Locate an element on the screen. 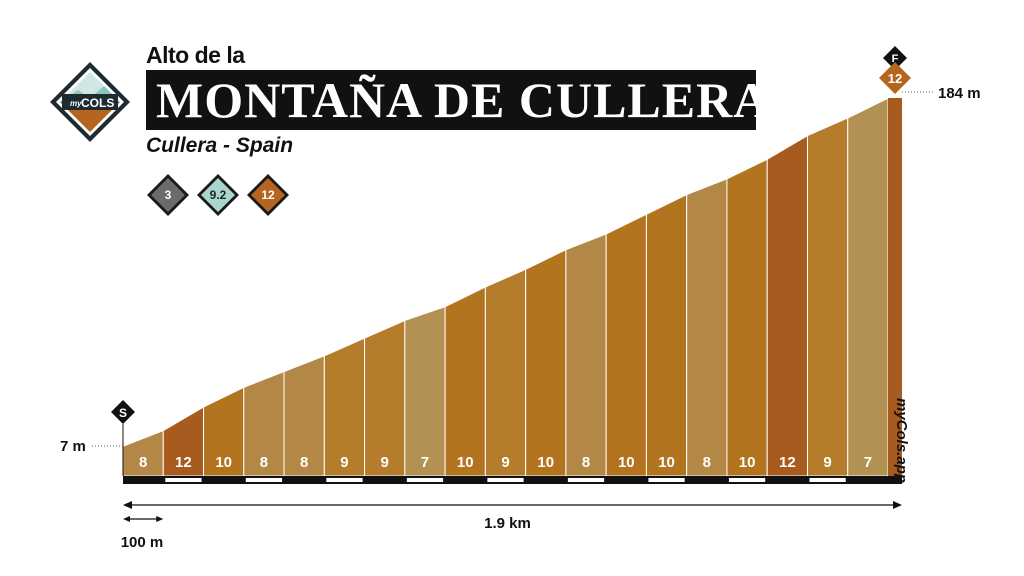 This screenshot has height=576, width=1024. badge-avg-gradient: 9.2 is located at coordinates (218, 195).